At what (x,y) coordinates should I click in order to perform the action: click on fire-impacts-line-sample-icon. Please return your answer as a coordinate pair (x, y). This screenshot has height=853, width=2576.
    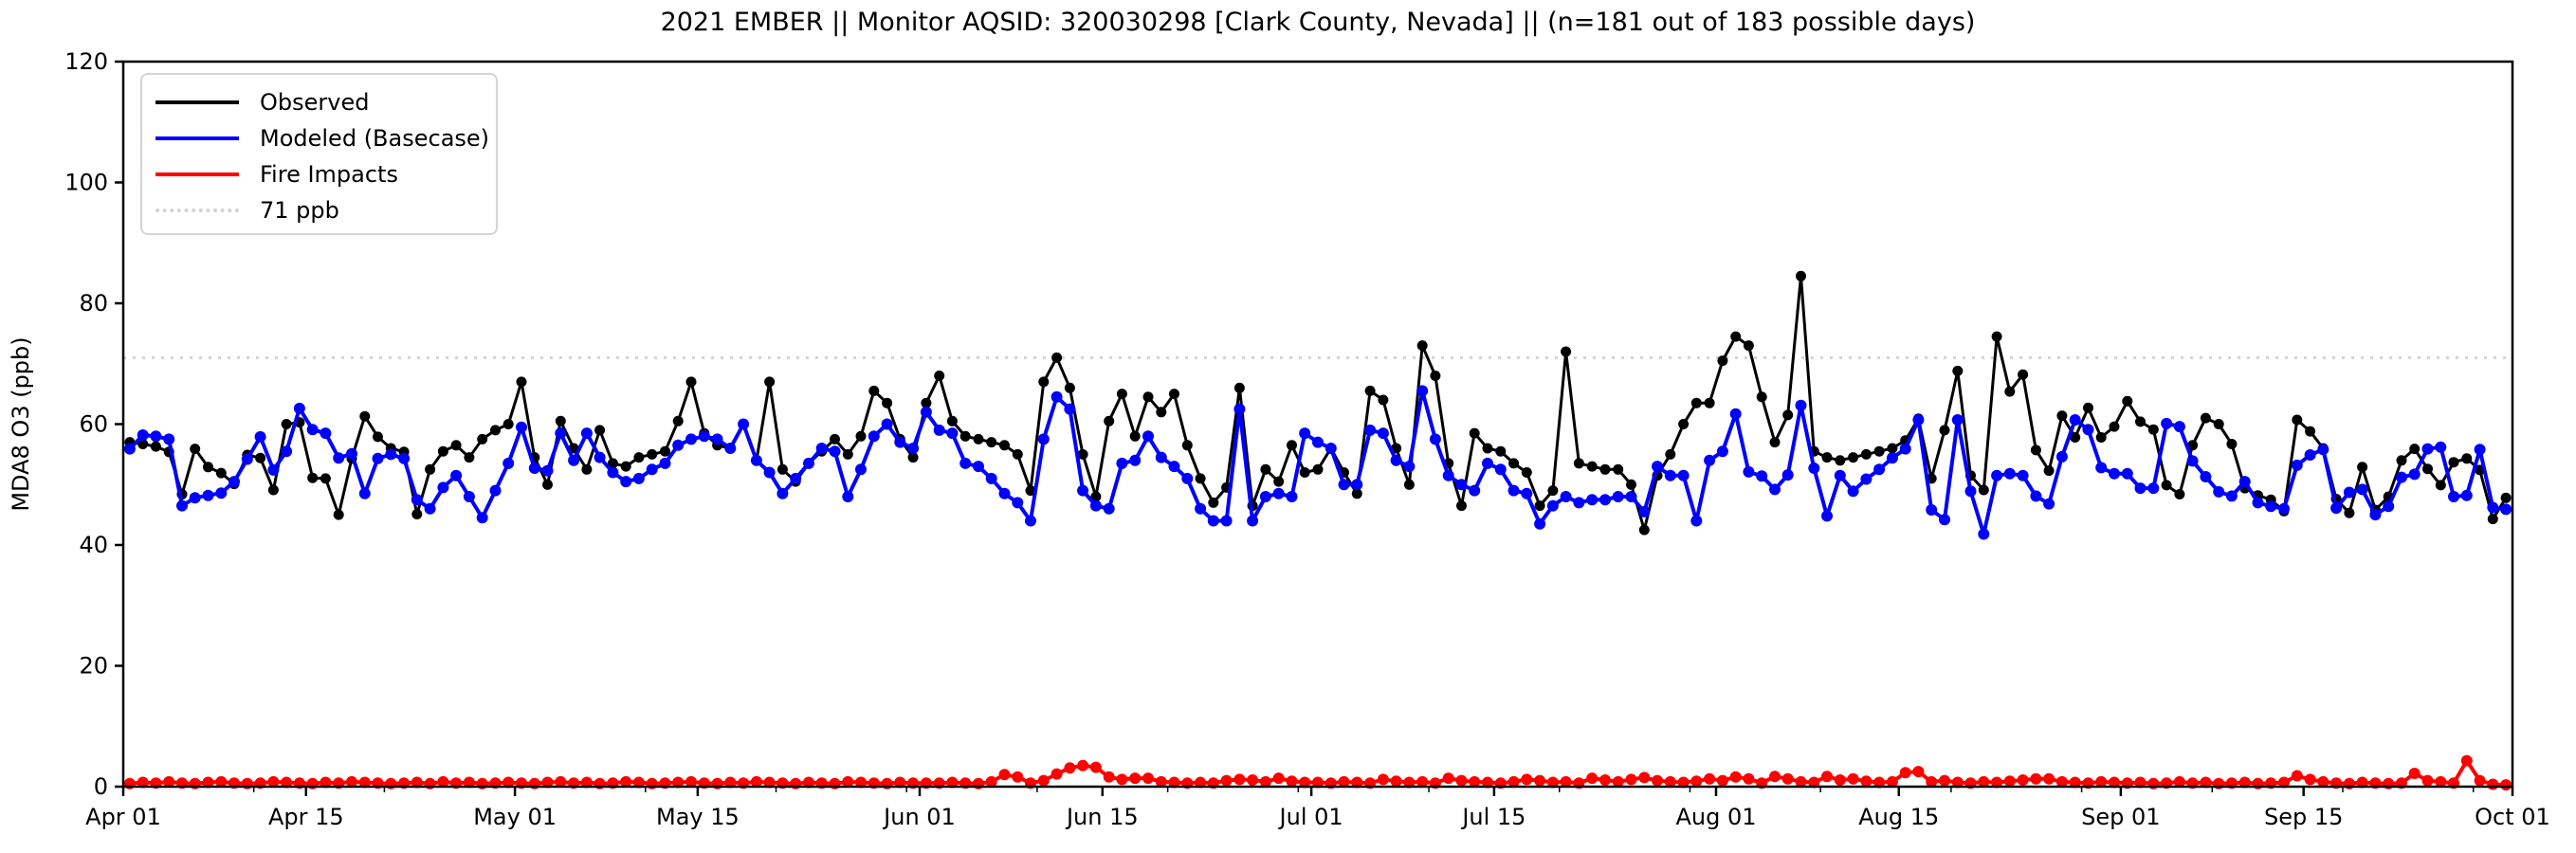
    Looking at the image, I should click on (197, 174).